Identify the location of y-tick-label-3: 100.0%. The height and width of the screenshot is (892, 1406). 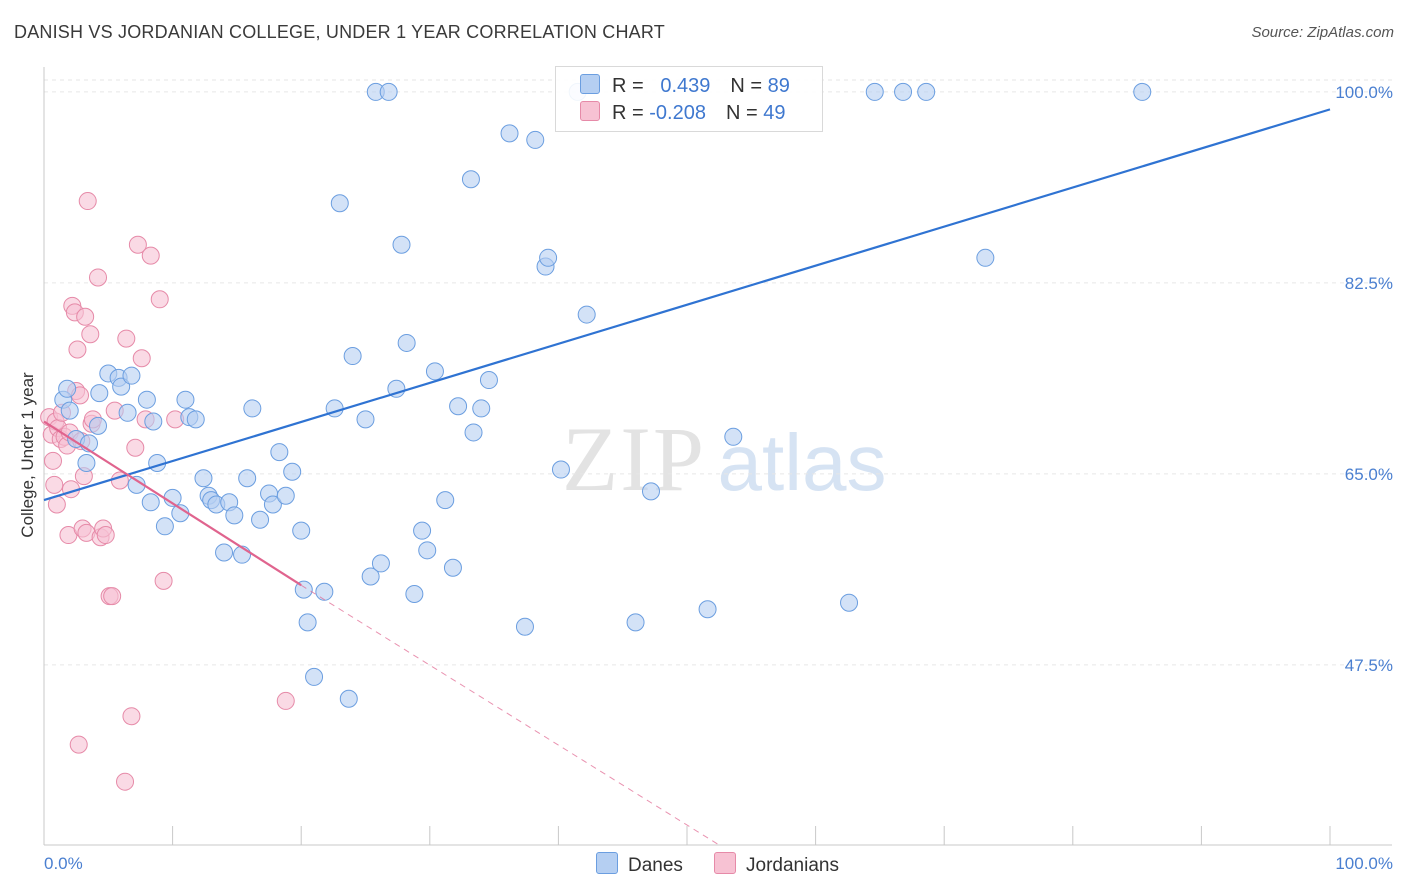
(1364, 92).